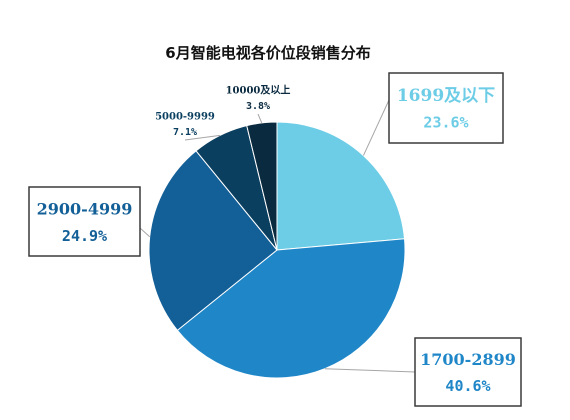 This screenshot has height=420, width=570. I want to click on data-label-2: 1700-2899 40.6%, so click(468, 372).